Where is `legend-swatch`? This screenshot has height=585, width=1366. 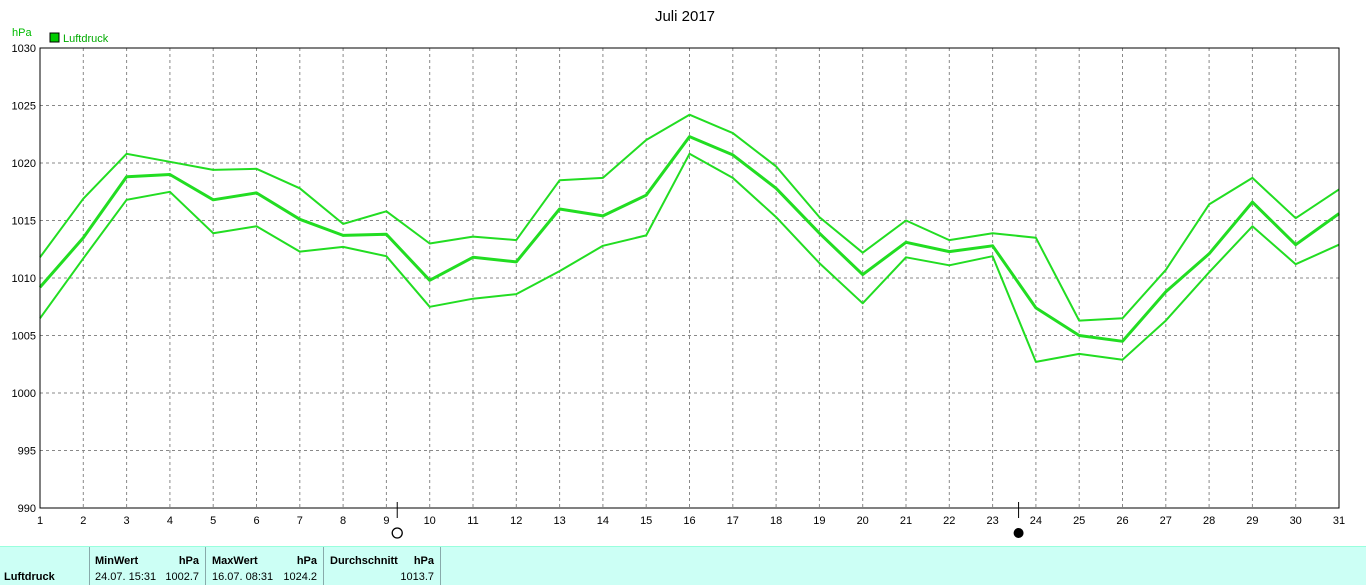
legend-swatch is located at coordinates (54, 37).